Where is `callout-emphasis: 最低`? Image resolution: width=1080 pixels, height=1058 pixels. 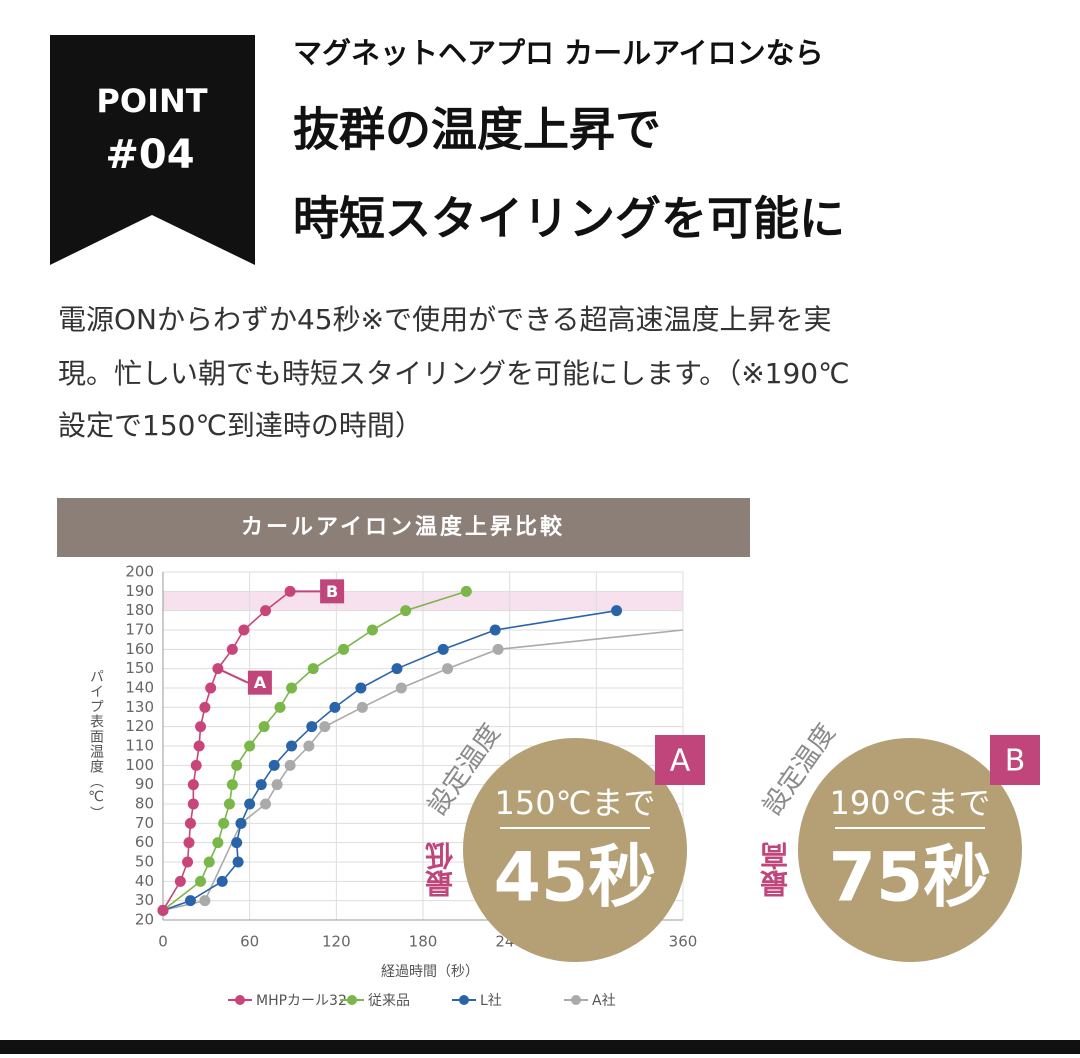 callout-emphasis: 最低 is located at coordinates (440, 869).